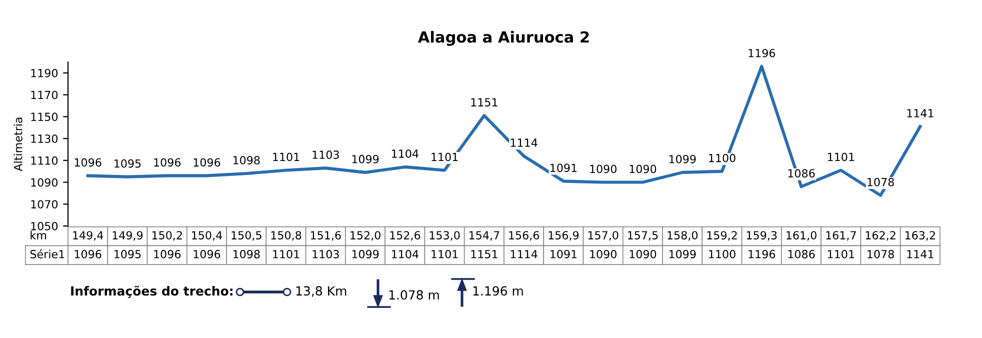 This screenshot has width=982, height=338. What do you see at coordinates (445, 236) in the screenshot?
I see `x-tick-label: 153,0` at bounding box center [445, 236].